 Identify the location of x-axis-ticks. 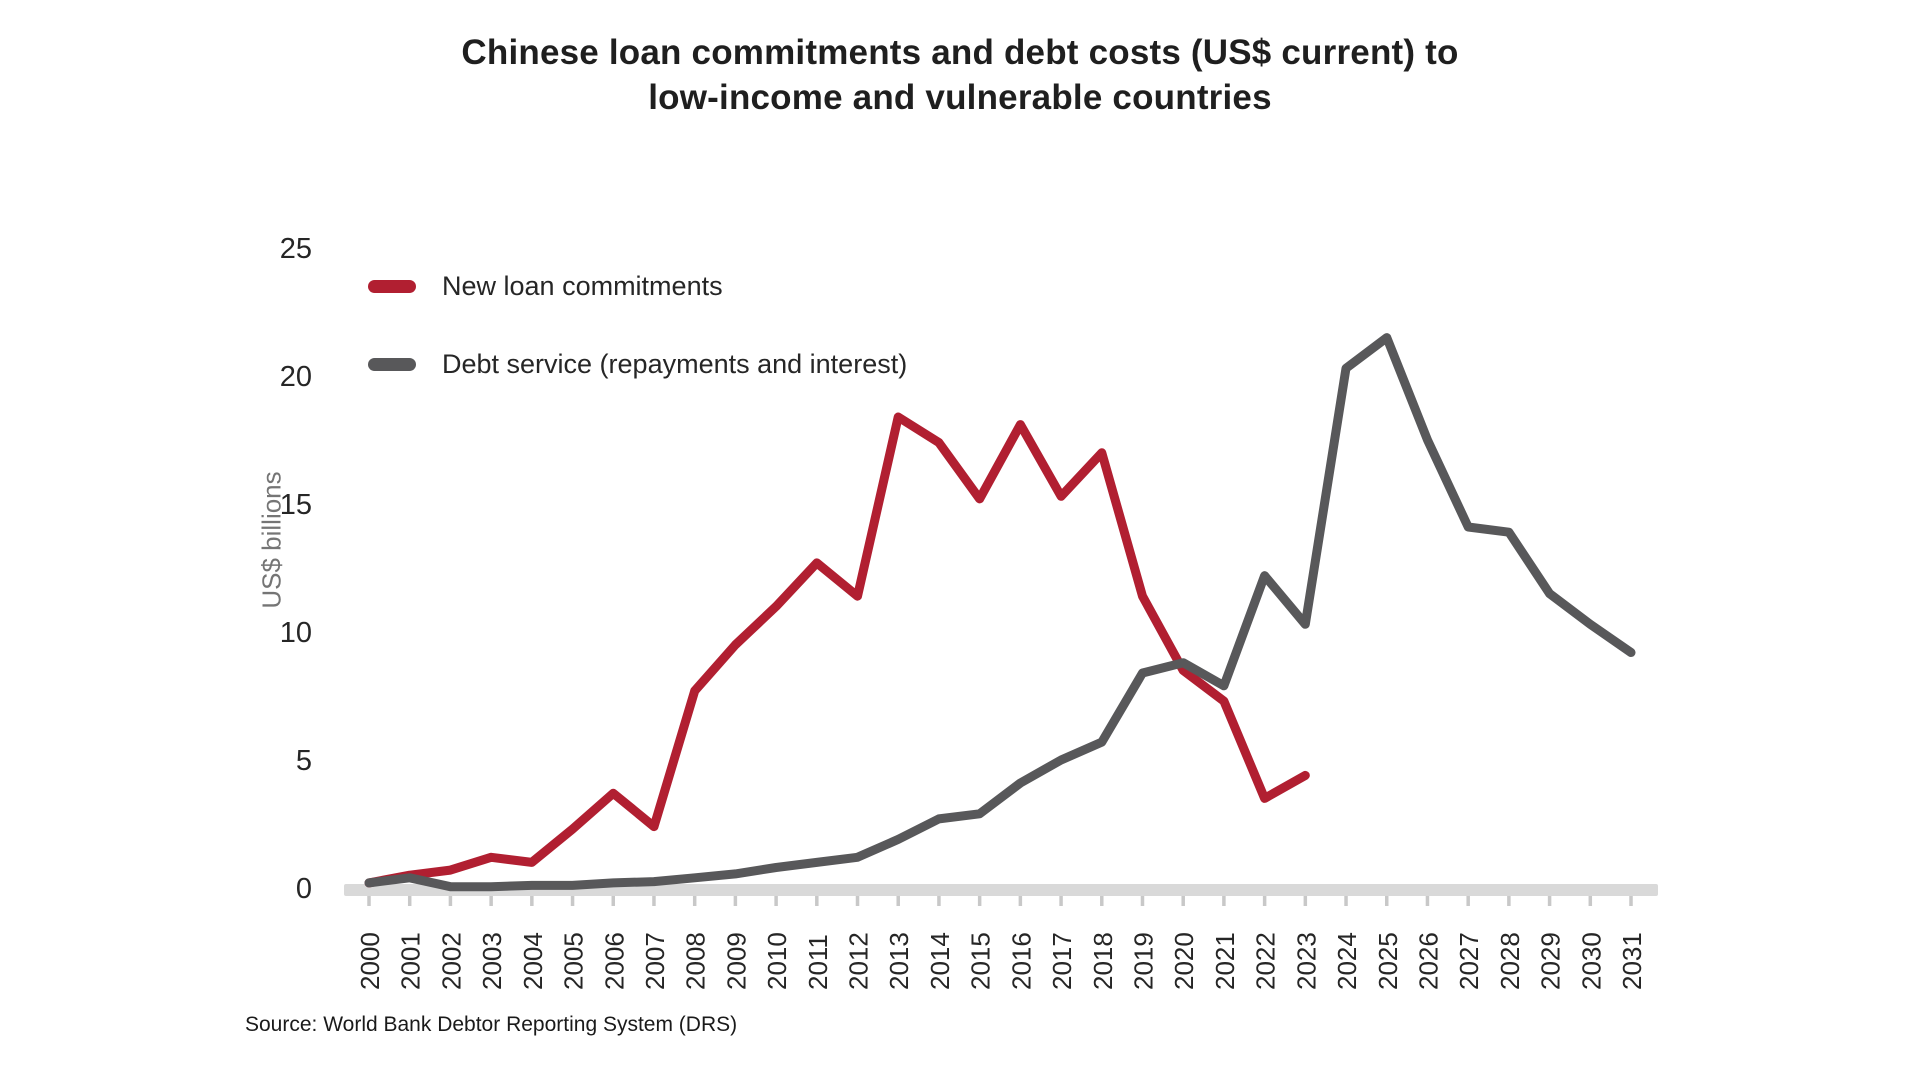
(1000, 901).